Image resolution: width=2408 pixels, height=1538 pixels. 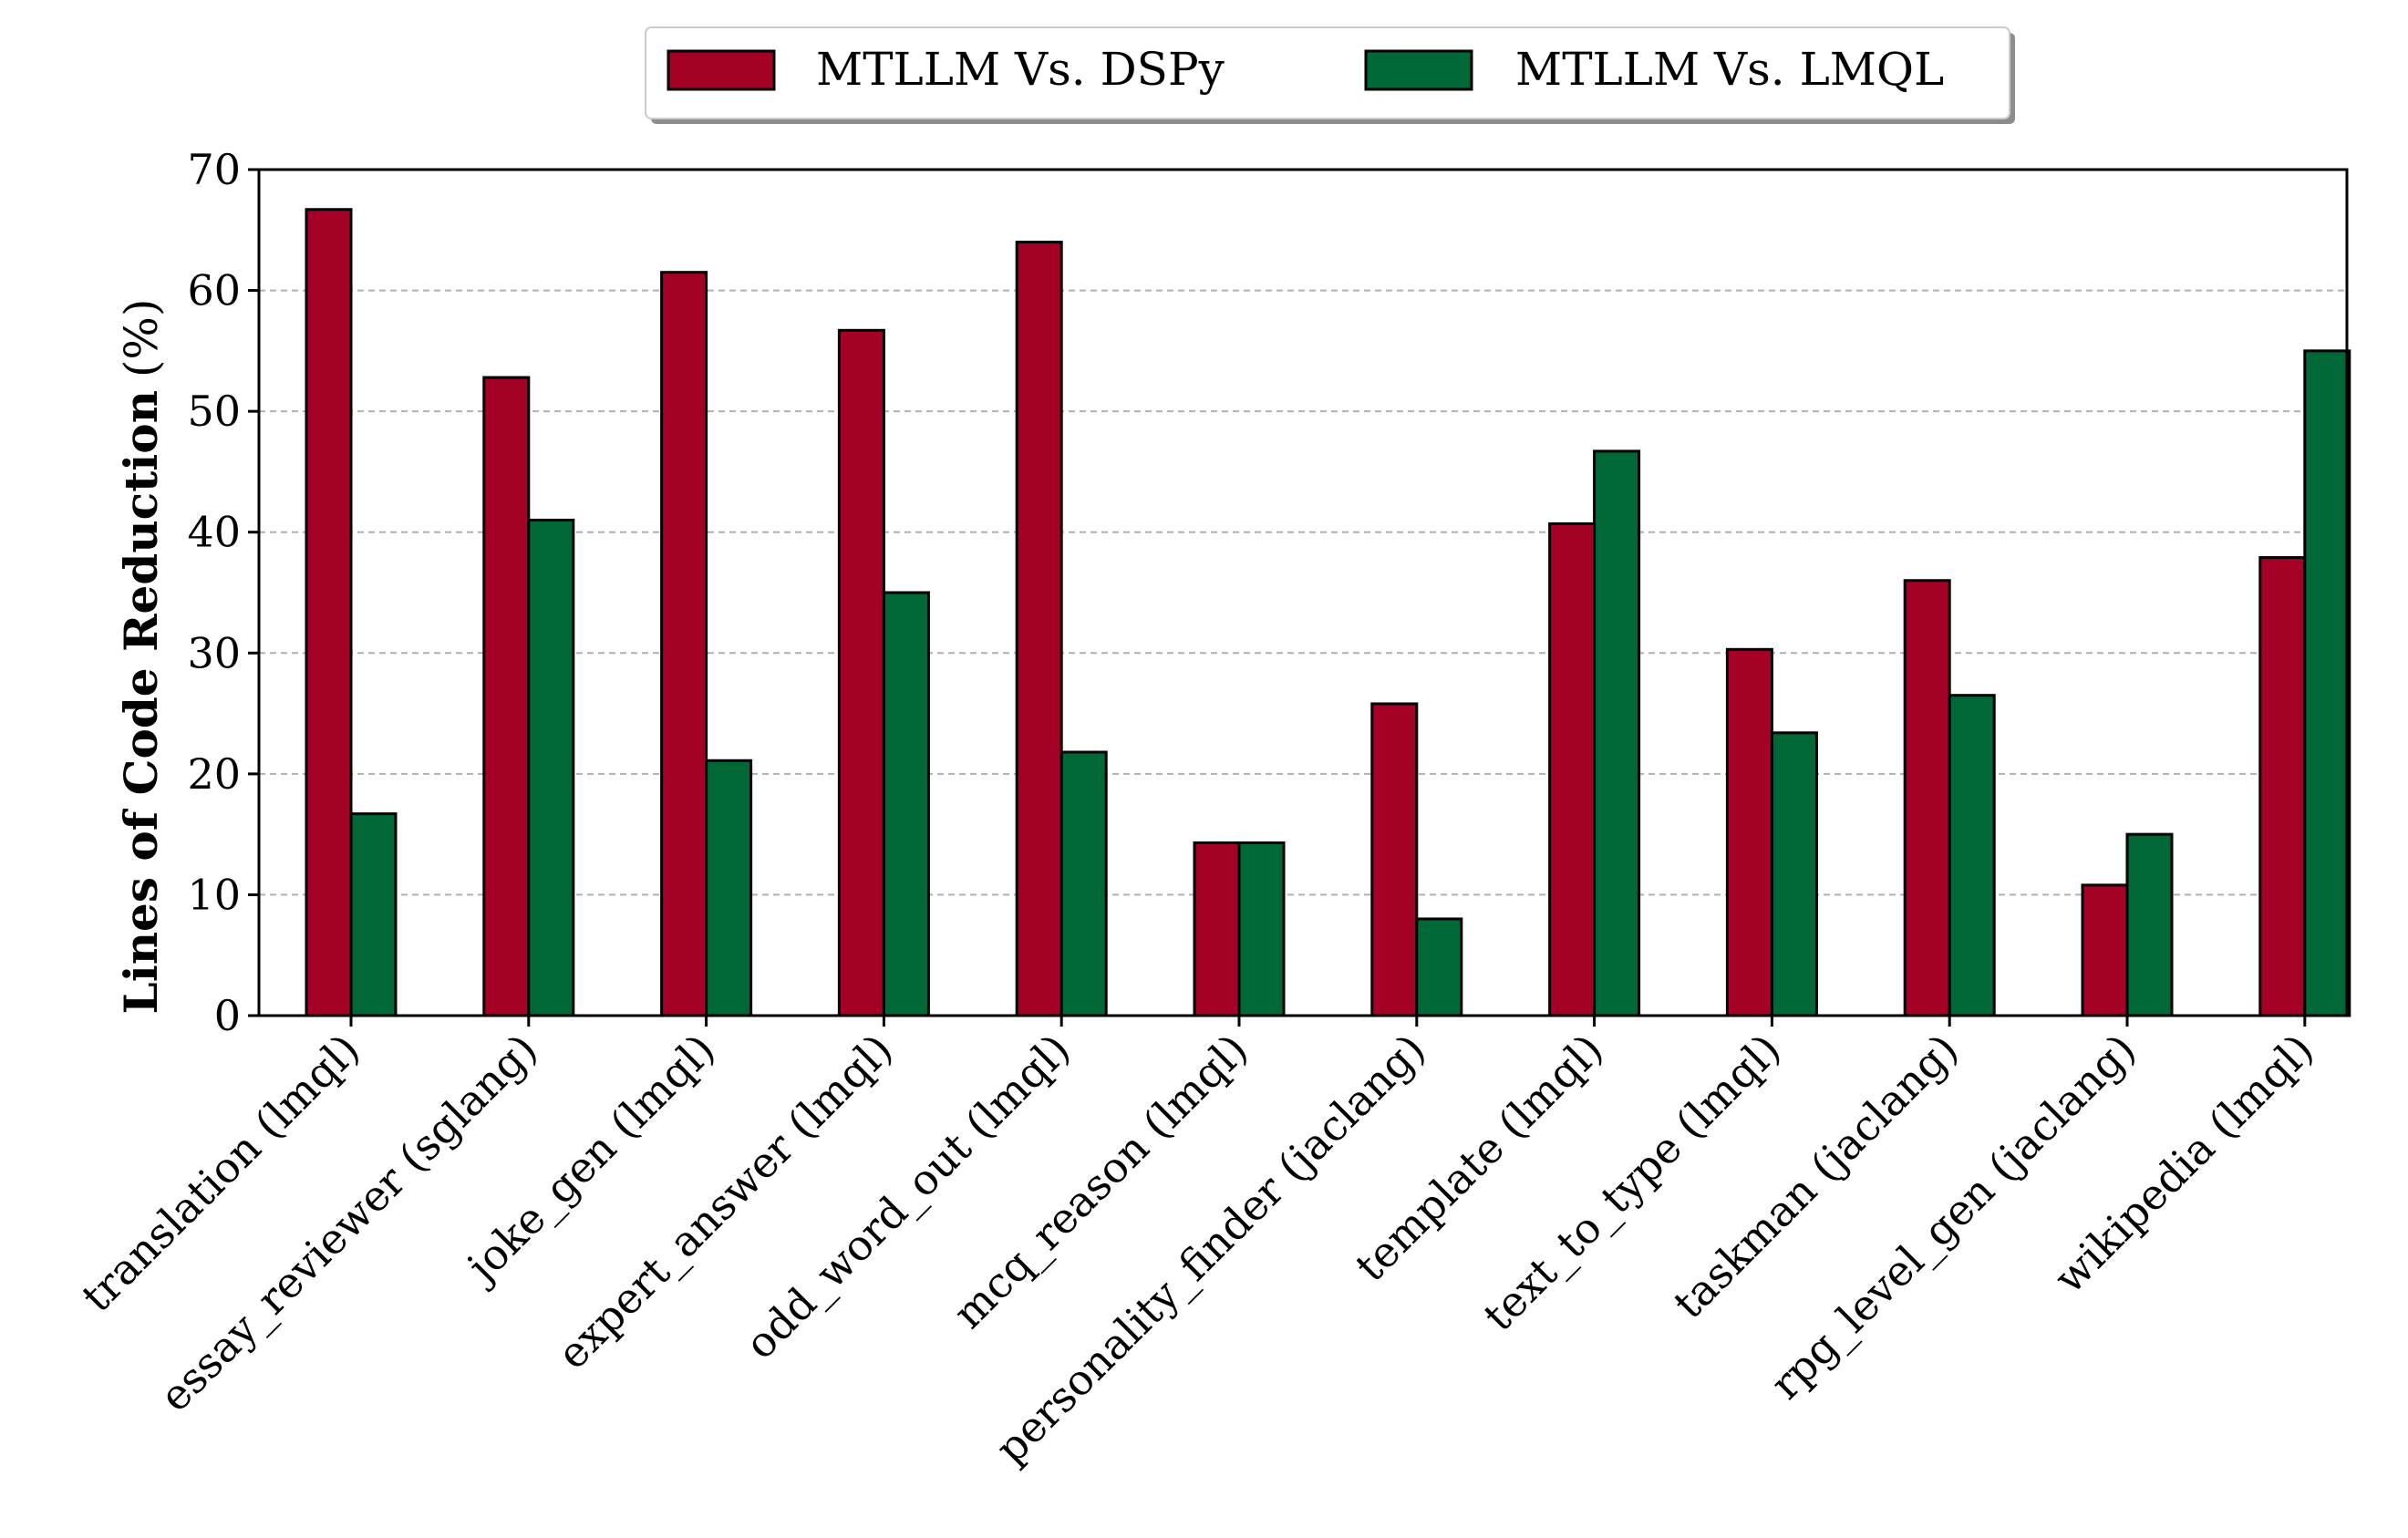 What do you see at coordinates (1953, 1217) in the screenshot?
I see `x-tick-label-10: rpg_level_gen (jaclang)` at bounding box center [1953, 1217].